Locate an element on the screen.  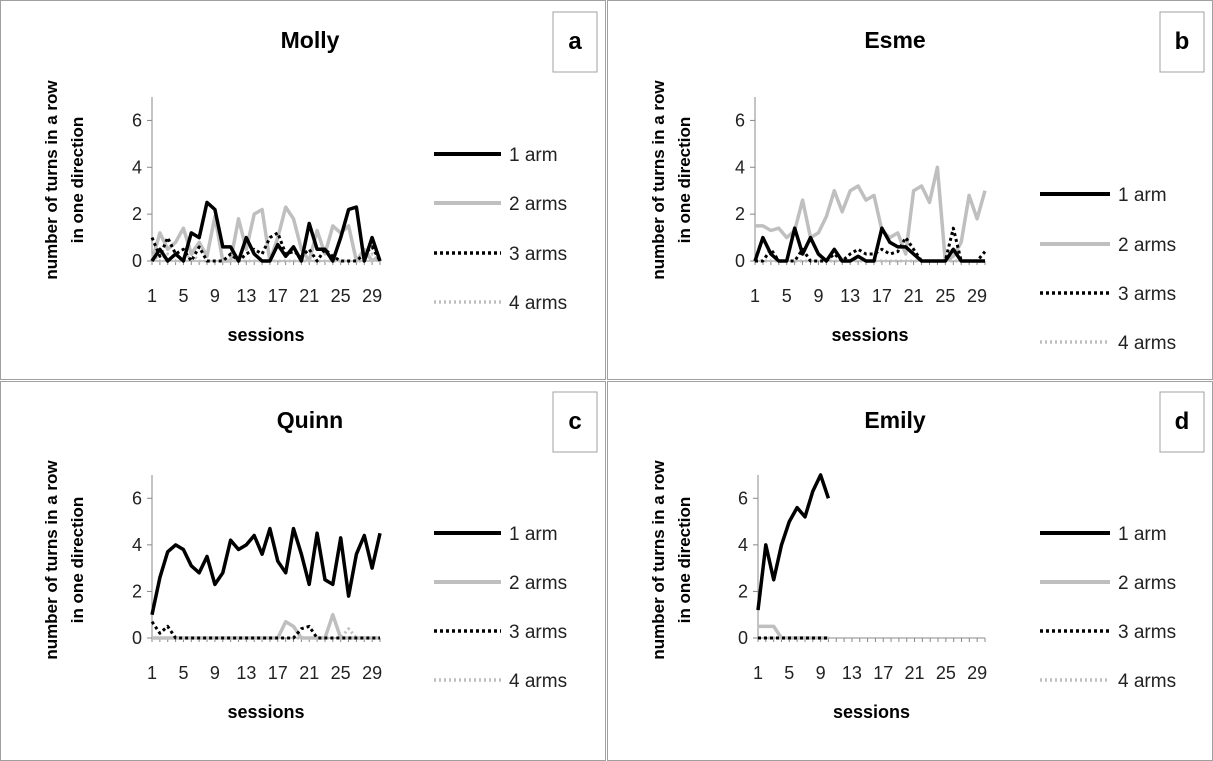
panel-label: a is located at coordinates (575, 41).